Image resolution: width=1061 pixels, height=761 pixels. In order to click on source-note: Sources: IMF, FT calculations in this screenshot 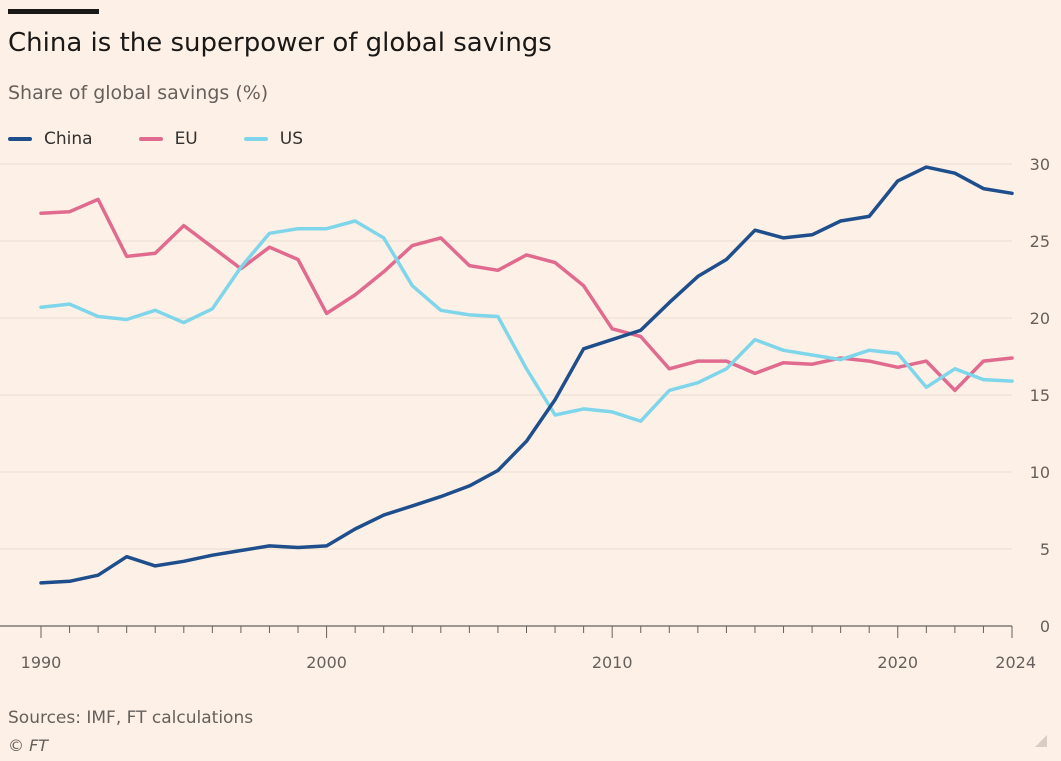, I will do `click(131, 718)`.